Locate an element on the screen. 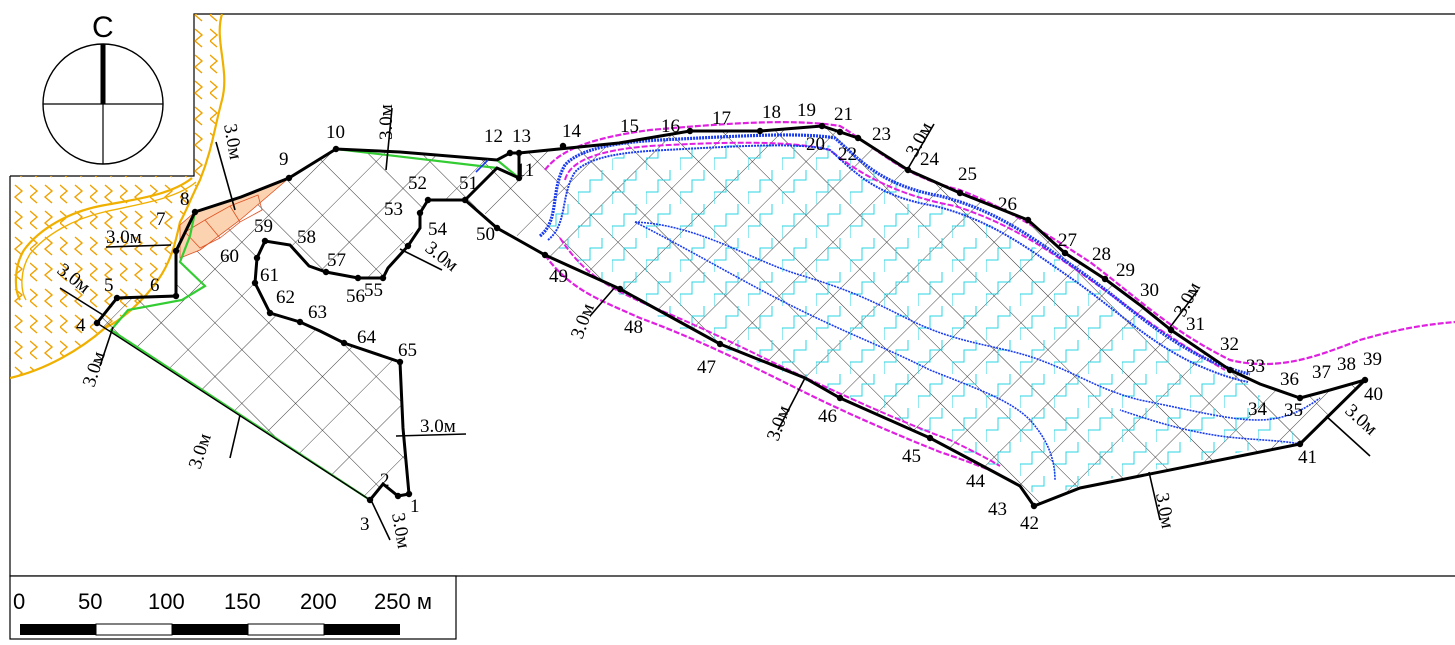 This screenshot has height=645, width=1455. north-arrow is located at coordinates (103, 104).